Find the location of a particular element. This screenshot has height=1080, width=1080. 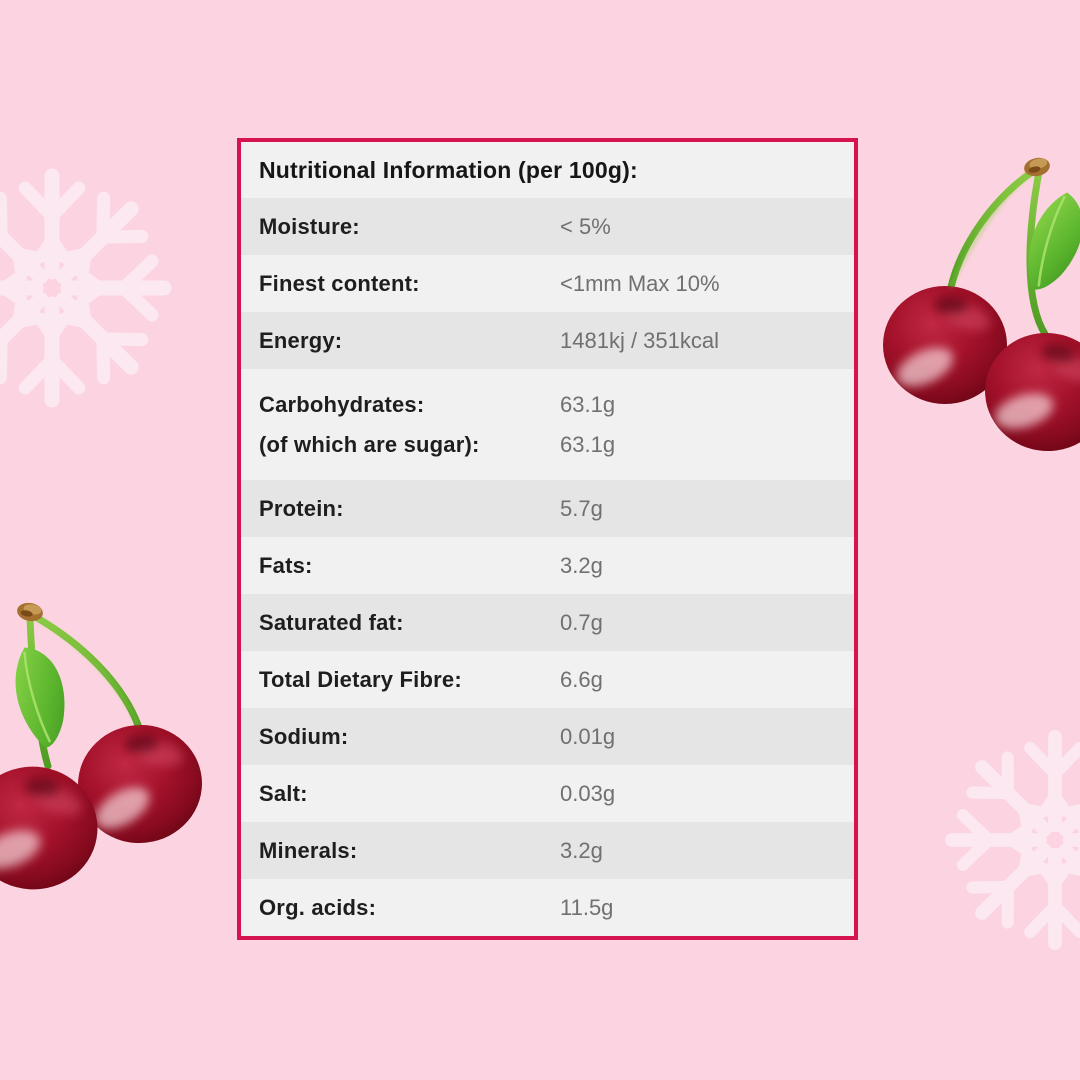

row-label: Finest content: is located at coordinates (339, 283).